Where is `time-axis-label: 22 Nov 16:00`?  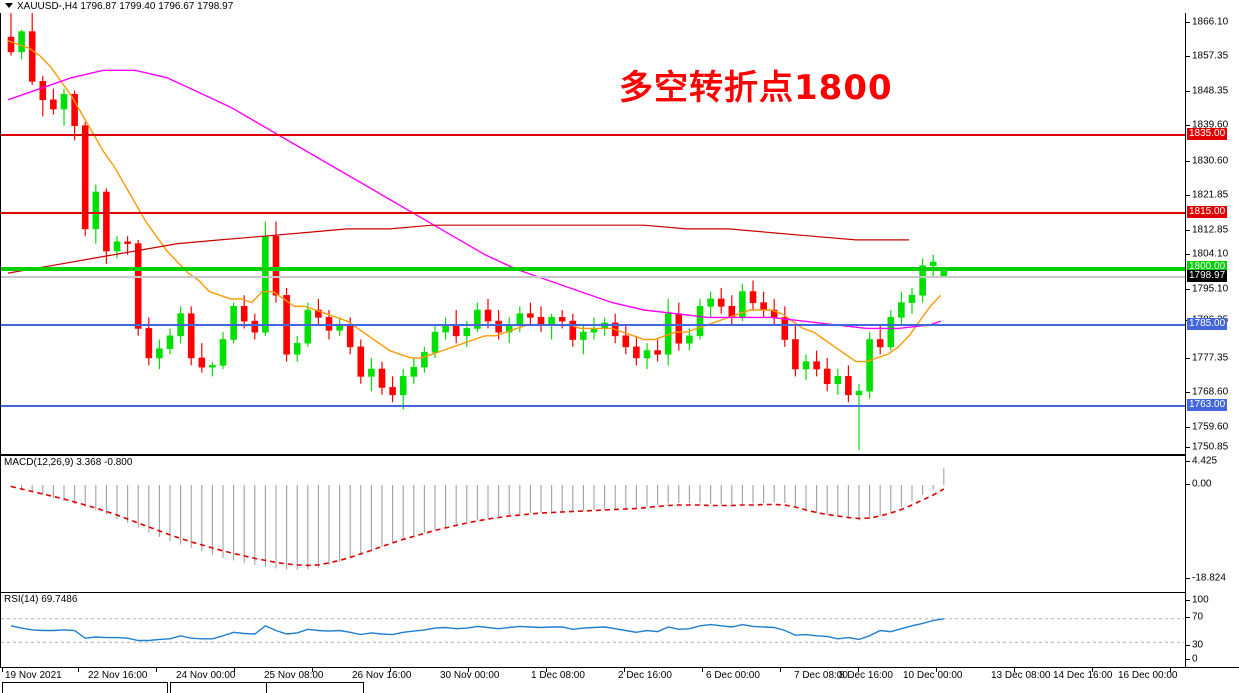
time-axis-label: 22 Nov 16:00 is located at coordinates (118, 675).